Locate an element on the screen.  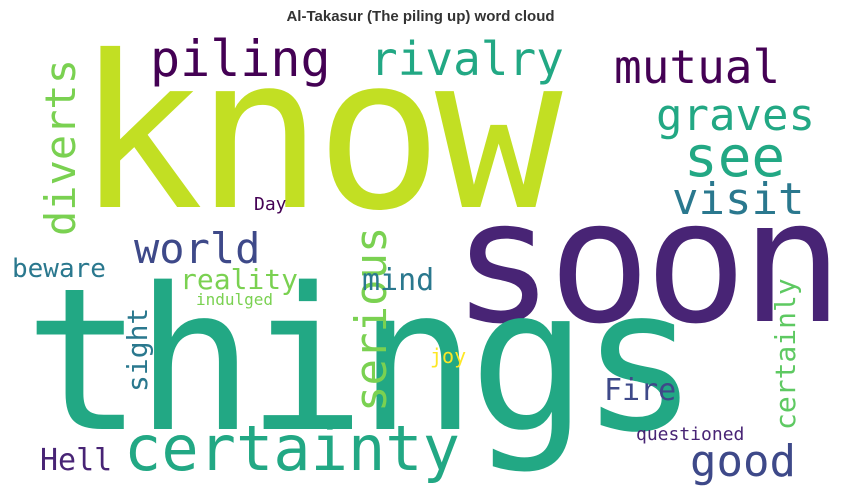
word-diverts: diverts is located at coordinates (60, 147).